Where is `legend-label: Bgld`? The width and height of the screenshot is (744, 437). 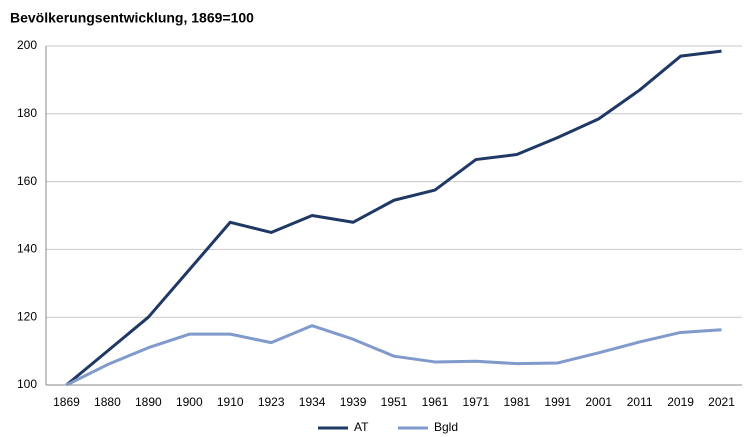 legend-label: Bgld is located at coordinates (446, 427).